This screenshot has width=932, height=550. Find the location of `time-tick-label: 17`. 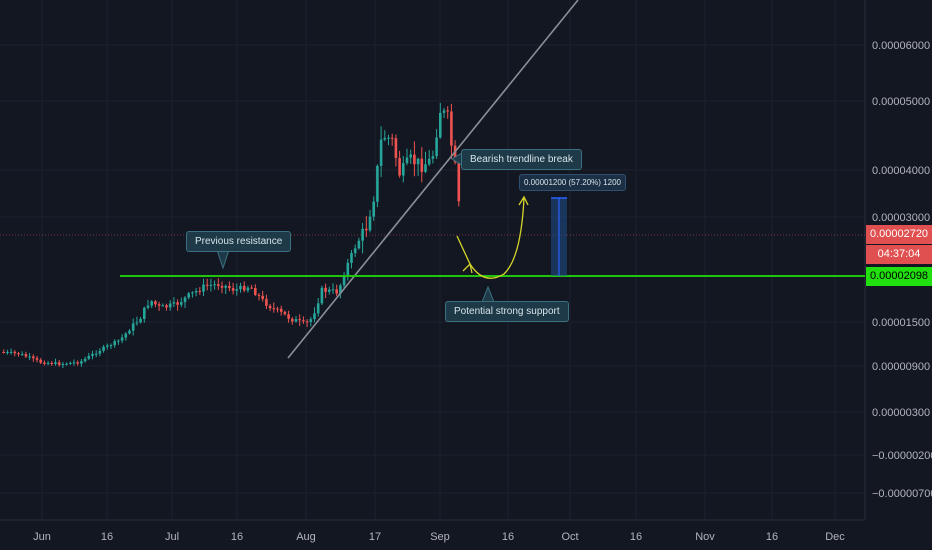

time-tick-label: 17 is located at coordinates (375, 537).